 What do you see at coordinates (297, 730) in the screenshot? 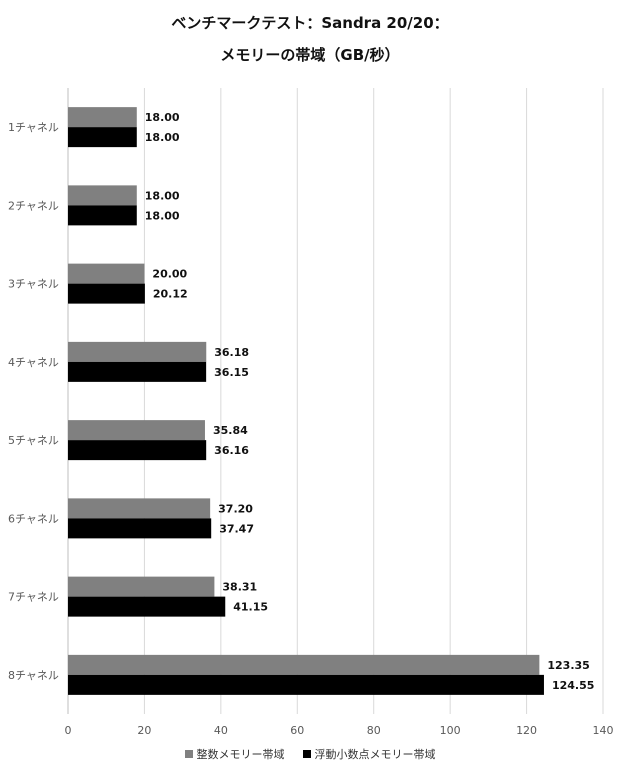
I see `x-tick-label-60: 60` at bounding box center [297, 730].